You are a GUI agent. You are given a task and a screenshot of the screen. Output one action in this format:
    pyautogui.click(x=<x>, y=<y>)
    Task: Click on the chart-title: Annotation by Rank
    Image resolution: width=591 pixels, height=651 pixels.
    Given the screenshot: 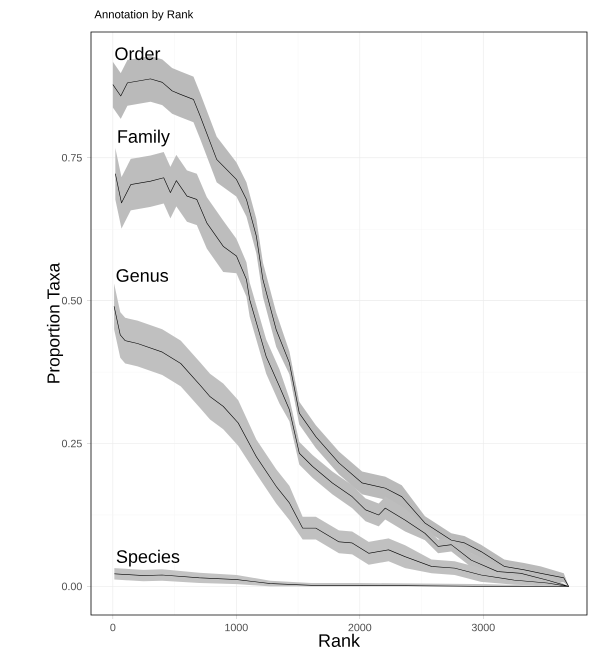 What is the action you would take?
    pyautogui.click(x=144, y=15)
    